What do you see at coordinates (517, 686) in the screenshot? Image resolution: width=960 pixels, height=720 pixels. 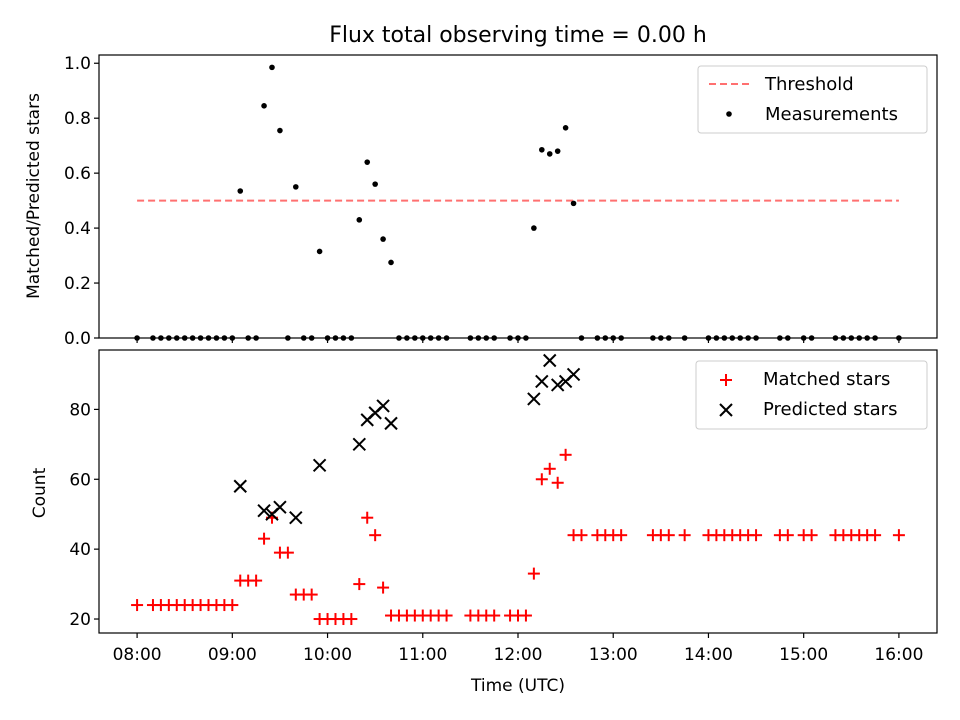 I see `x-axis-label: Time (UTC)` at bounding box center [517, 686].